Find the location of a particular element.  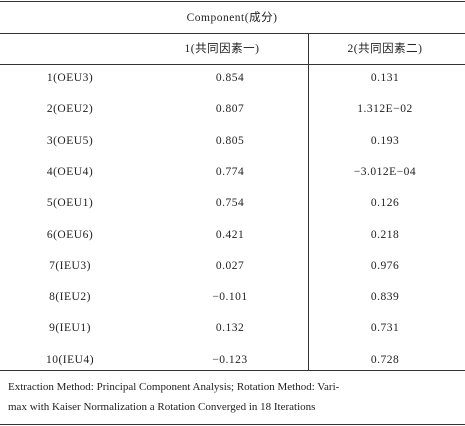

row-label: 7(IEU3) is located at coordinates (70, 265).